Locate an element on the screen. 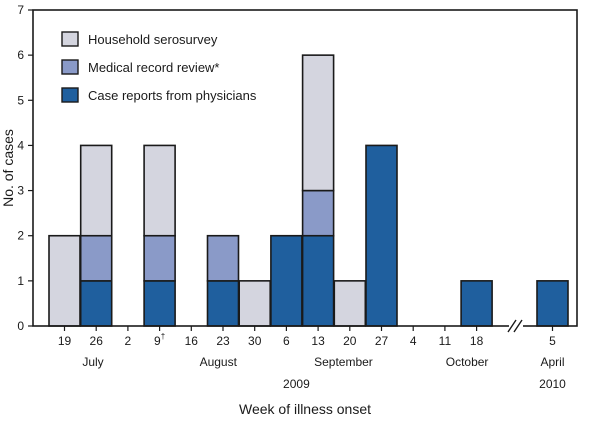  y-tick-label: 4 is located at coordinates (20, 145).